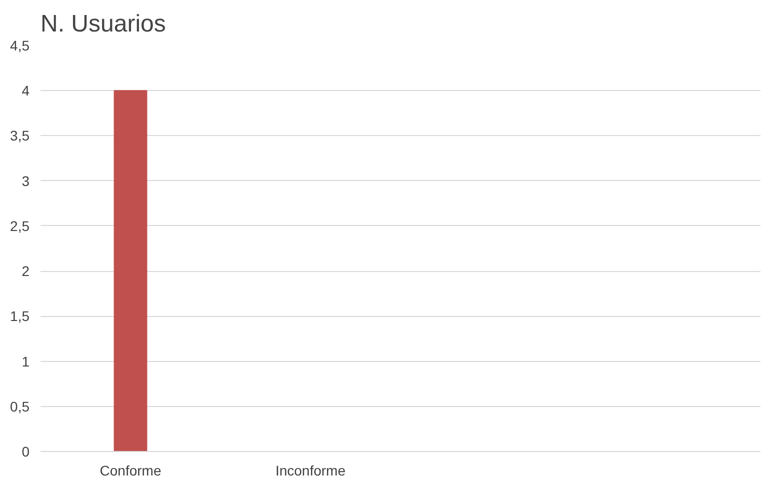 This screenshot has width=781, height=487. I want to click on y-tick-label: 4,5, so click(20, 46).